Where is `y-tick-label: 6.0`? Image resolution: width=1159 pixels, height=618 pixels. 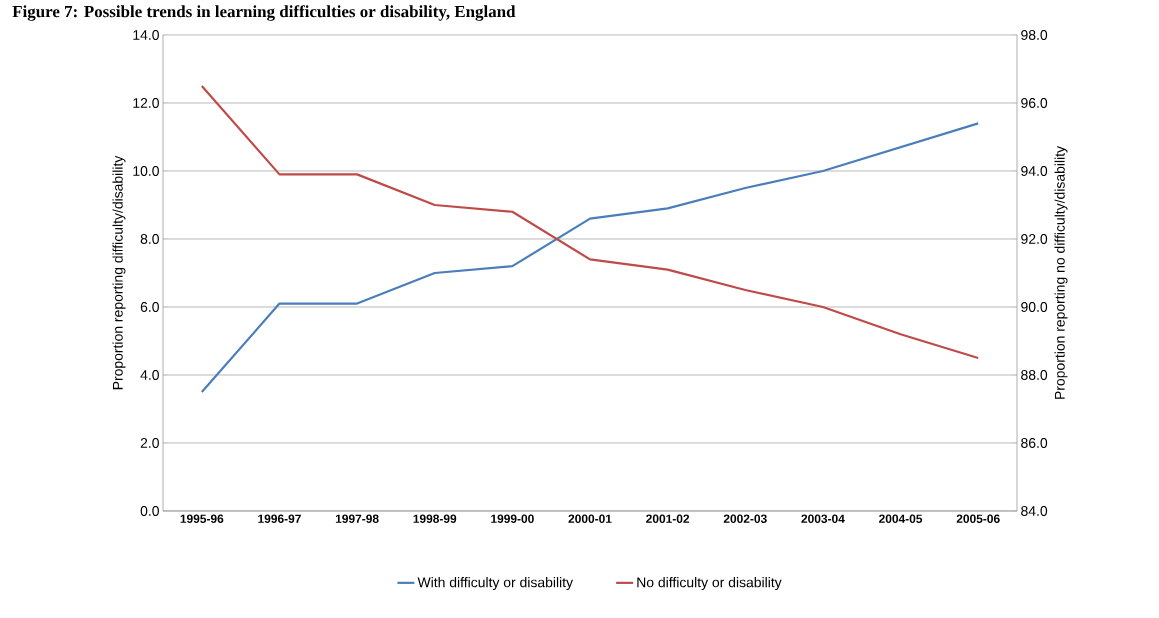 y-tick-label: 6.0 is located at coordinates (149, 307).